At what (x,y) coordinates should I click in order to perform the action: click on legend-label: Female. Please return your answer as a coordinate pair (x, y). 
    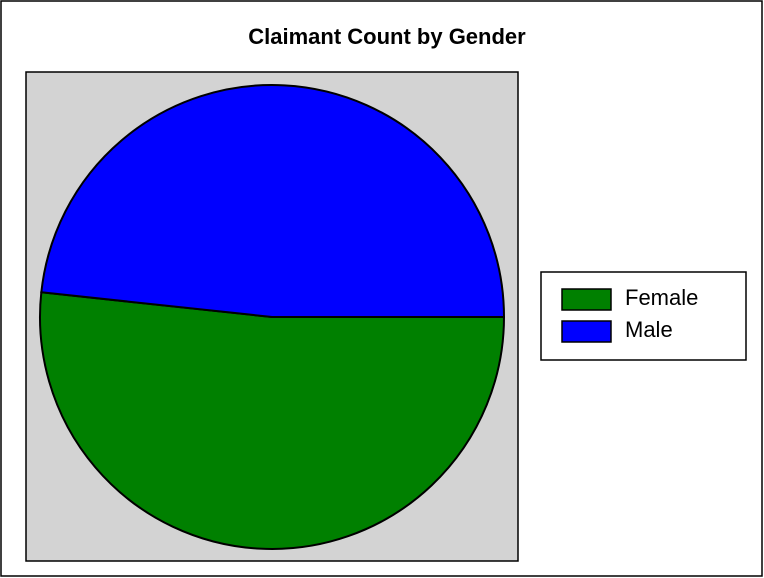
    Looking at the image, I should click on (661, 297).